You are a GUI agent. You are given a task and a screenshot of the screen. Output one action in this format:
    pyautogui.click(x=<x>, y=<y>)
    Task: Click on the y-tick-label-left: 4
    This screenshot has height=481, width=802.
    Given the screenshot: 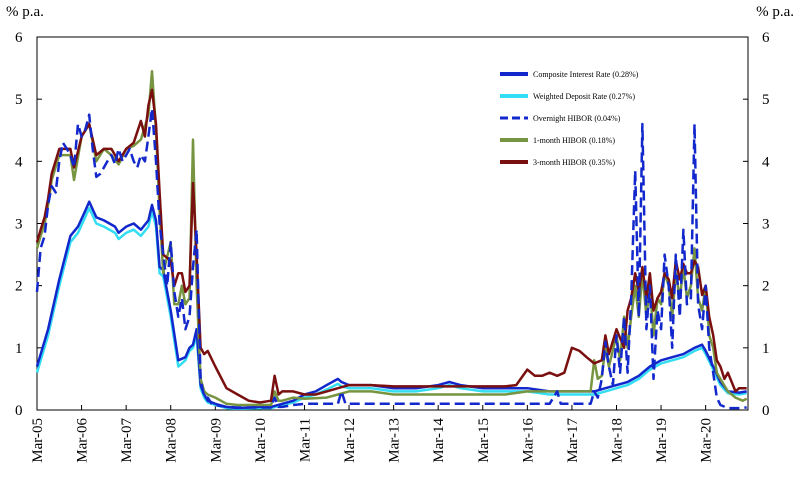 What is the action you would take?
    pyautogui.click(x=19, y=162)
    